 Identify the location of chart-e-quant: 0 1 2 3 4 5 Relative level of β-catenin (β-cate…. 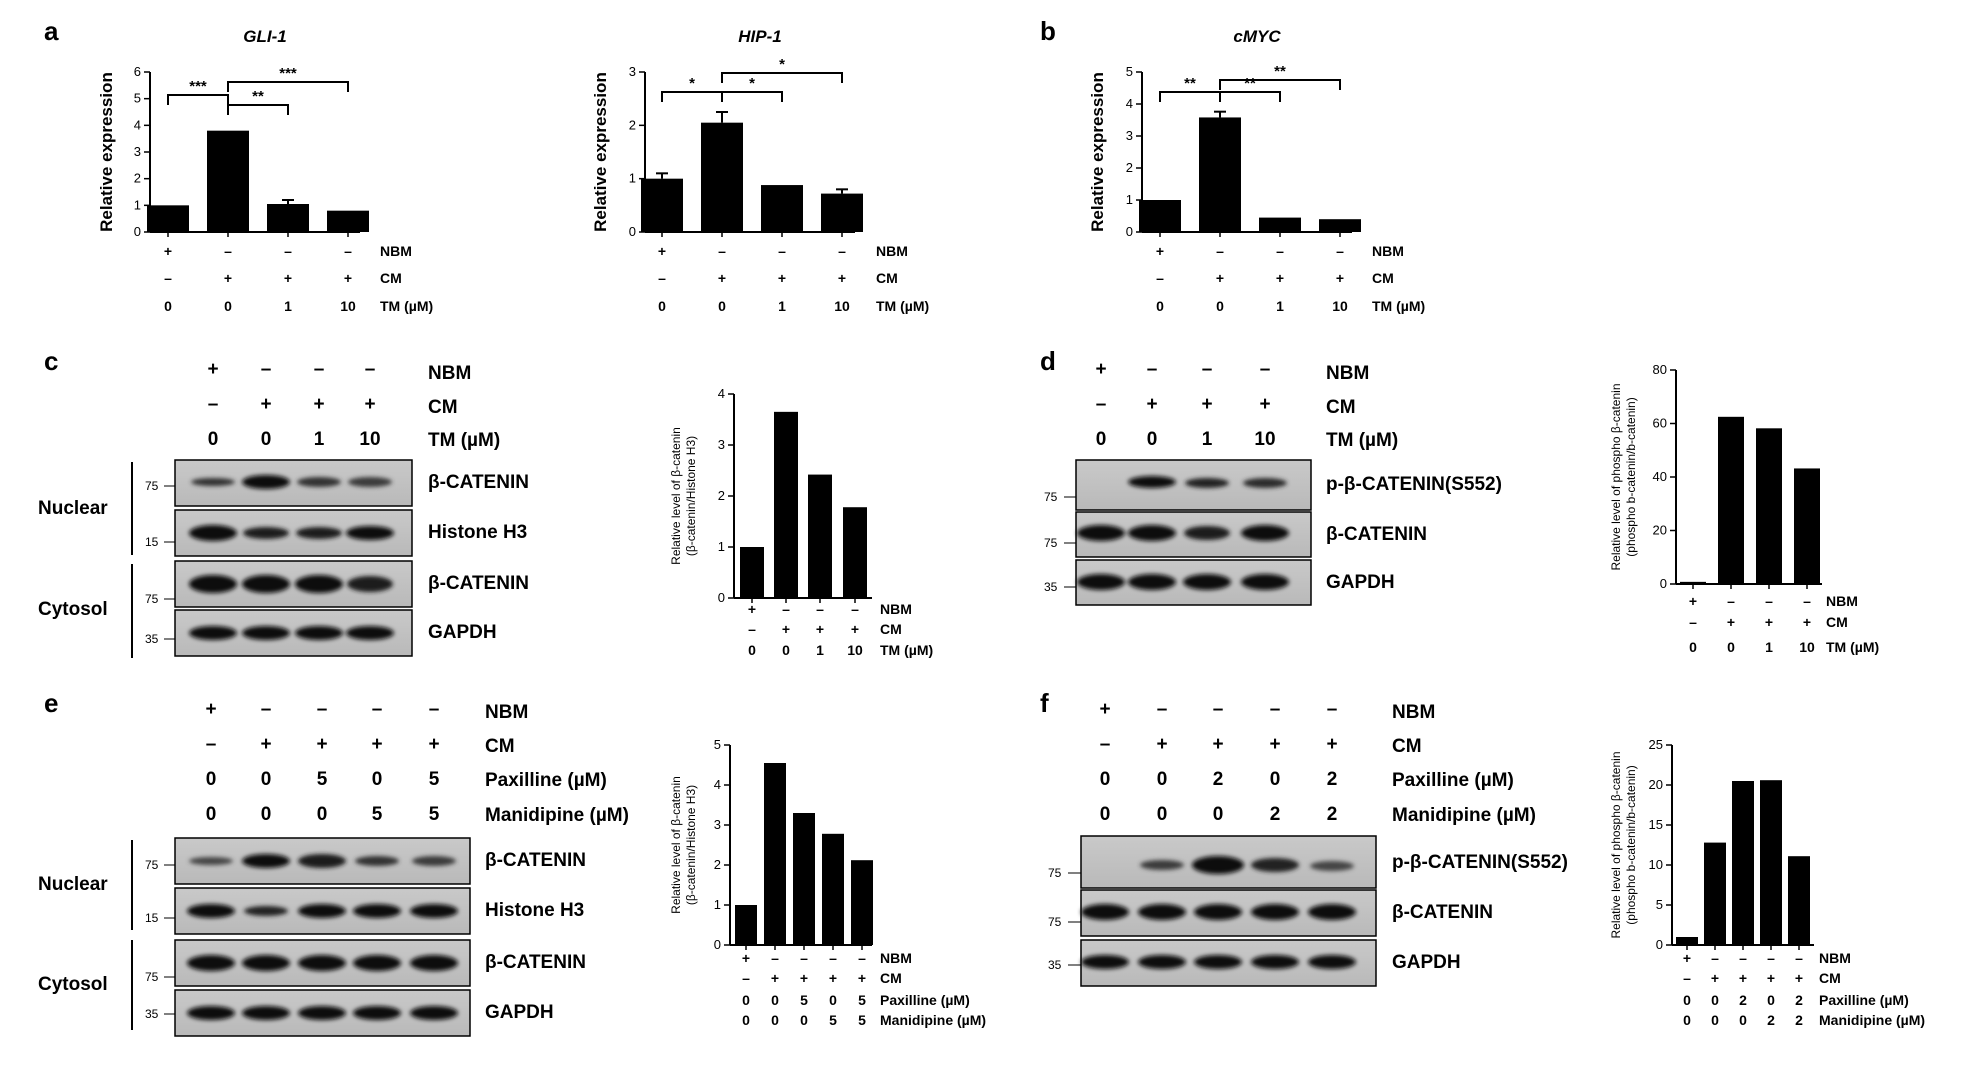
(771, 844).